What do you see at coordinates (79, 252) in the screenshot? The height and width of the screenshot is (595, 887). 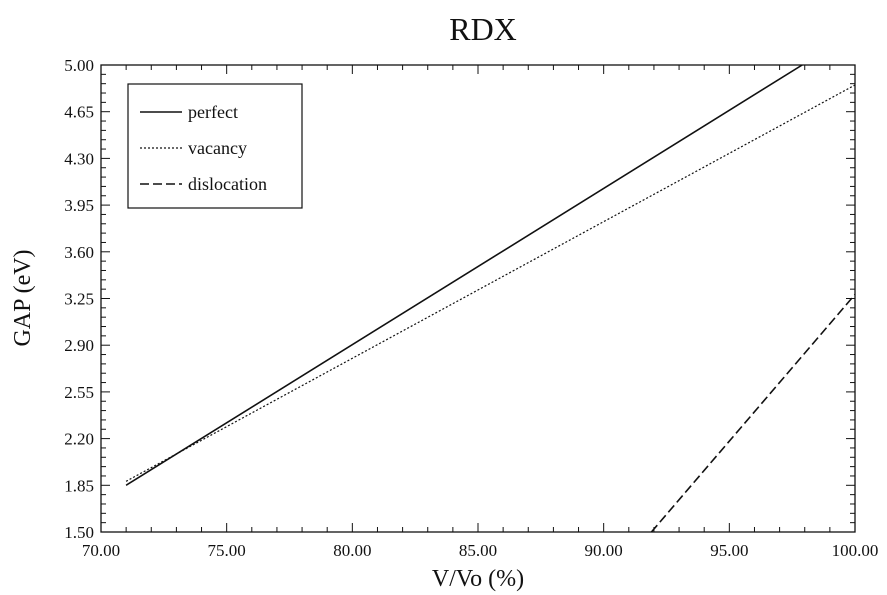 I see `y-tick-label: 3.60` at bounding box center [79, 252].